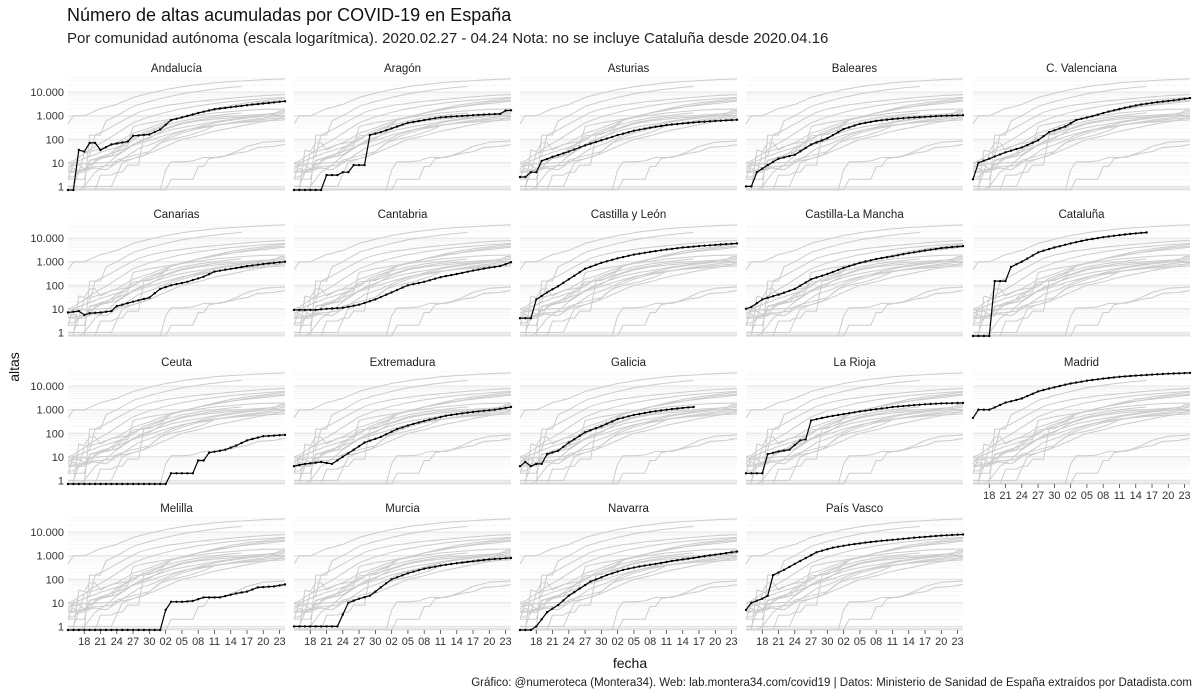 The image size is (1200, 700). I want to click on x-tick-label: 08, so click(650, 642).